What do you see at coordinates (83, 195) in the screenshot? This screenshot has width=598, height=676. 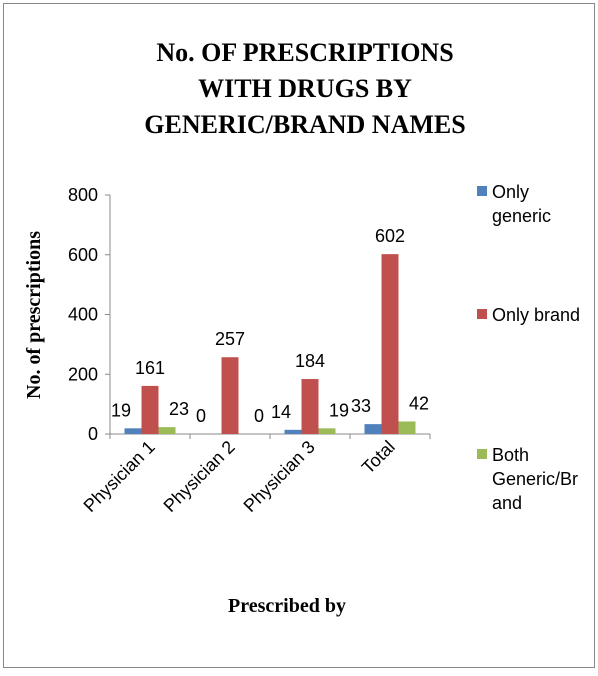 I see `y-tick-label: 800` at bounding box center [83, 195].